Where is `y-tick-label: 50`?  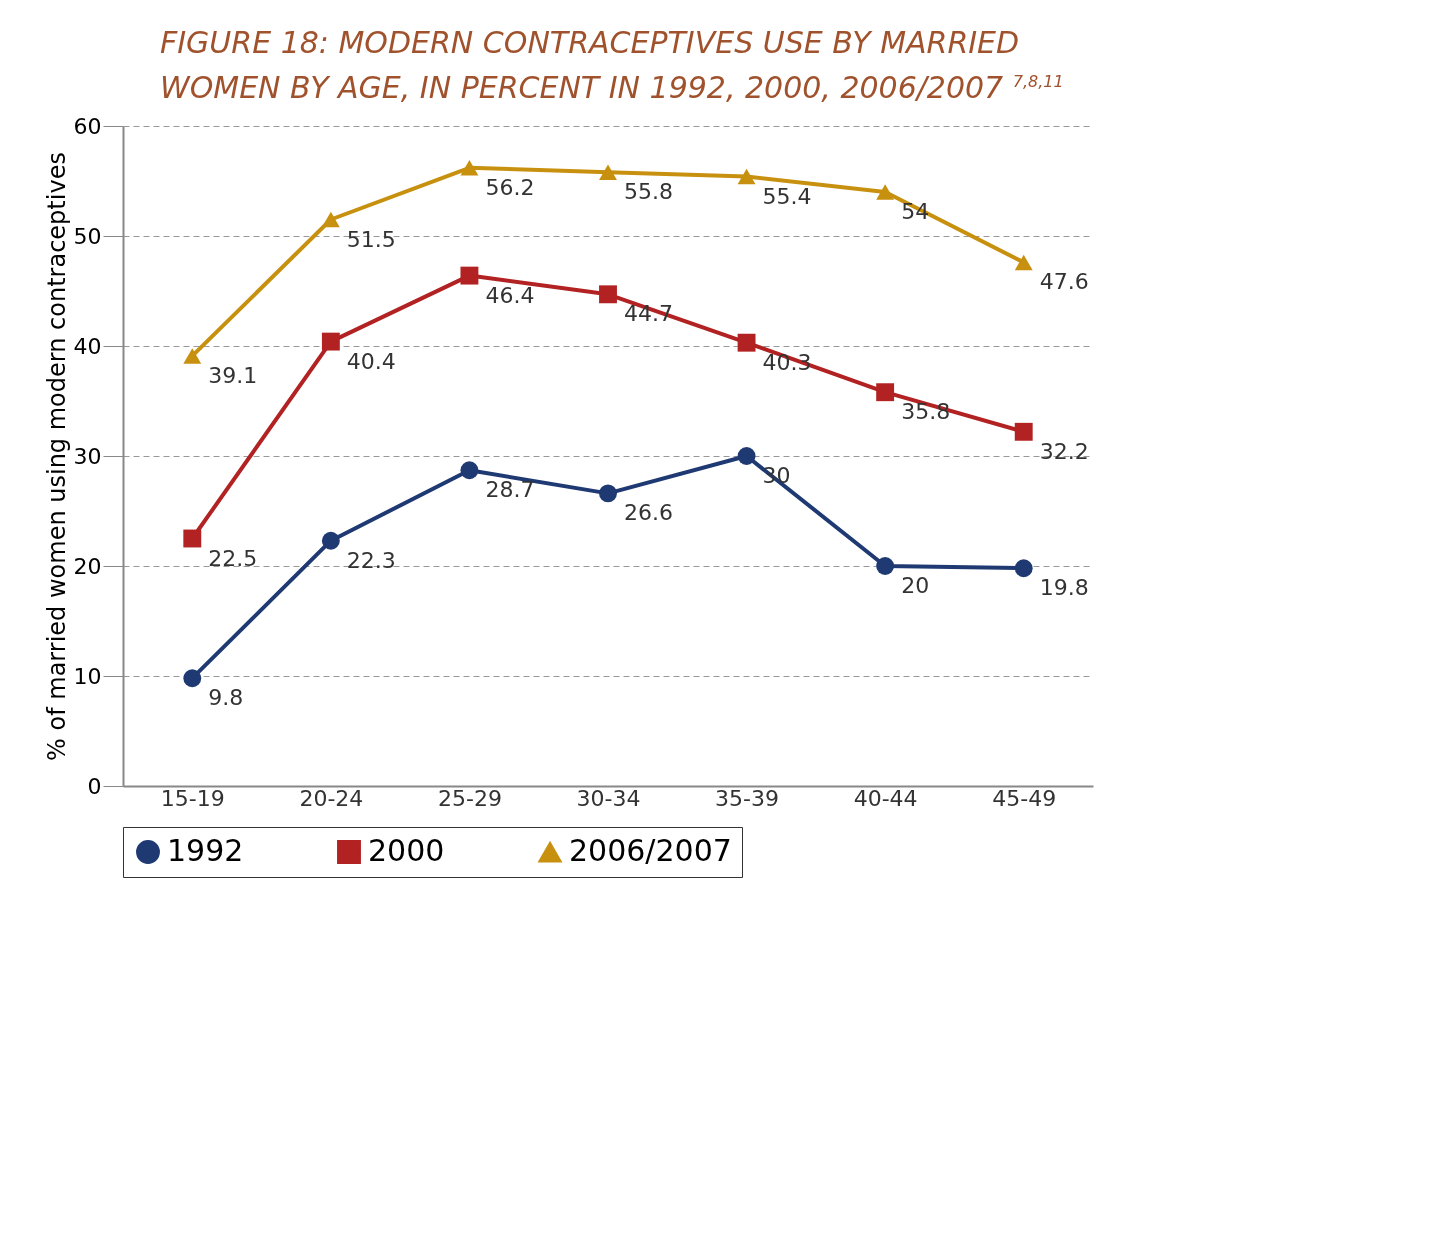 y-tick-label: 50 is located at coordinates (87, 236).